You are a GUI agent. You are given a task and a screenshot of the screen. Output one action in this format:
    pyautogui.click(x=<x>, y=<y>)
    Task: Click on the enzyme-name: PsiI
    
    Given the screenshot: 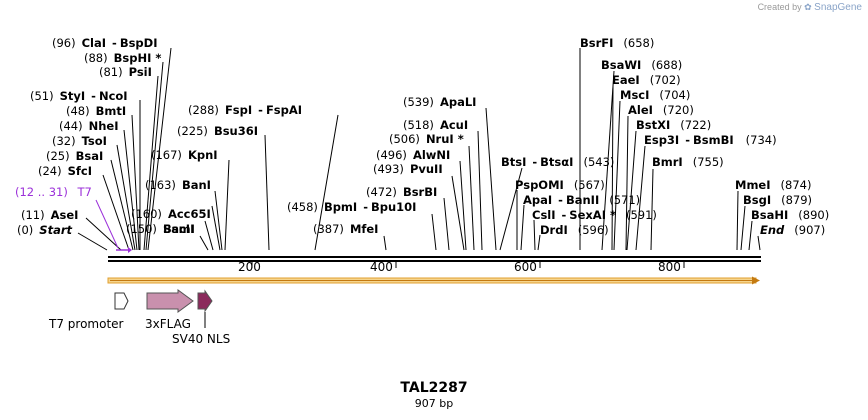 What is the action you would take?
    pyautogui.click(x=140, y=72)
    